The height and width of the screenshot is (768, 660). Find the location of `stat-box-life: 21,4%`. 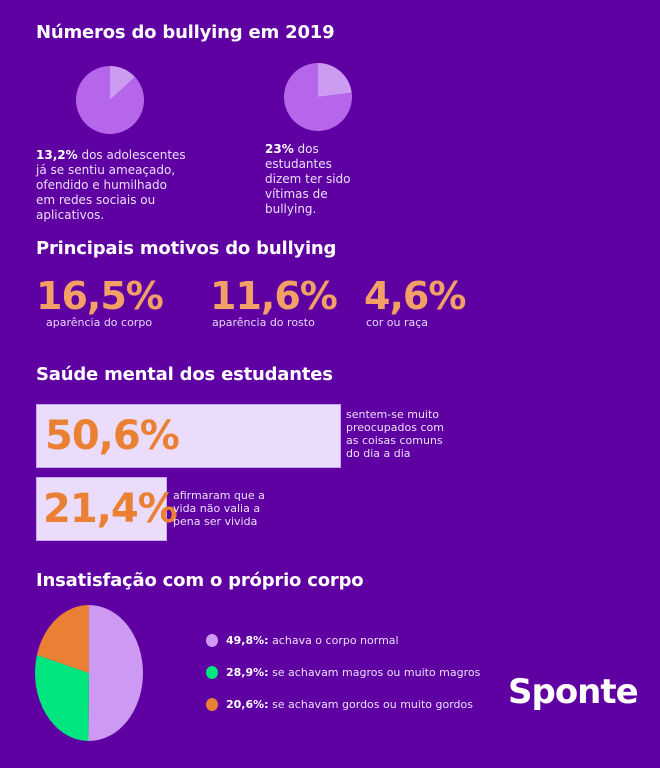

stat-box-life: 21,4% is located at coordinates (107, 509).